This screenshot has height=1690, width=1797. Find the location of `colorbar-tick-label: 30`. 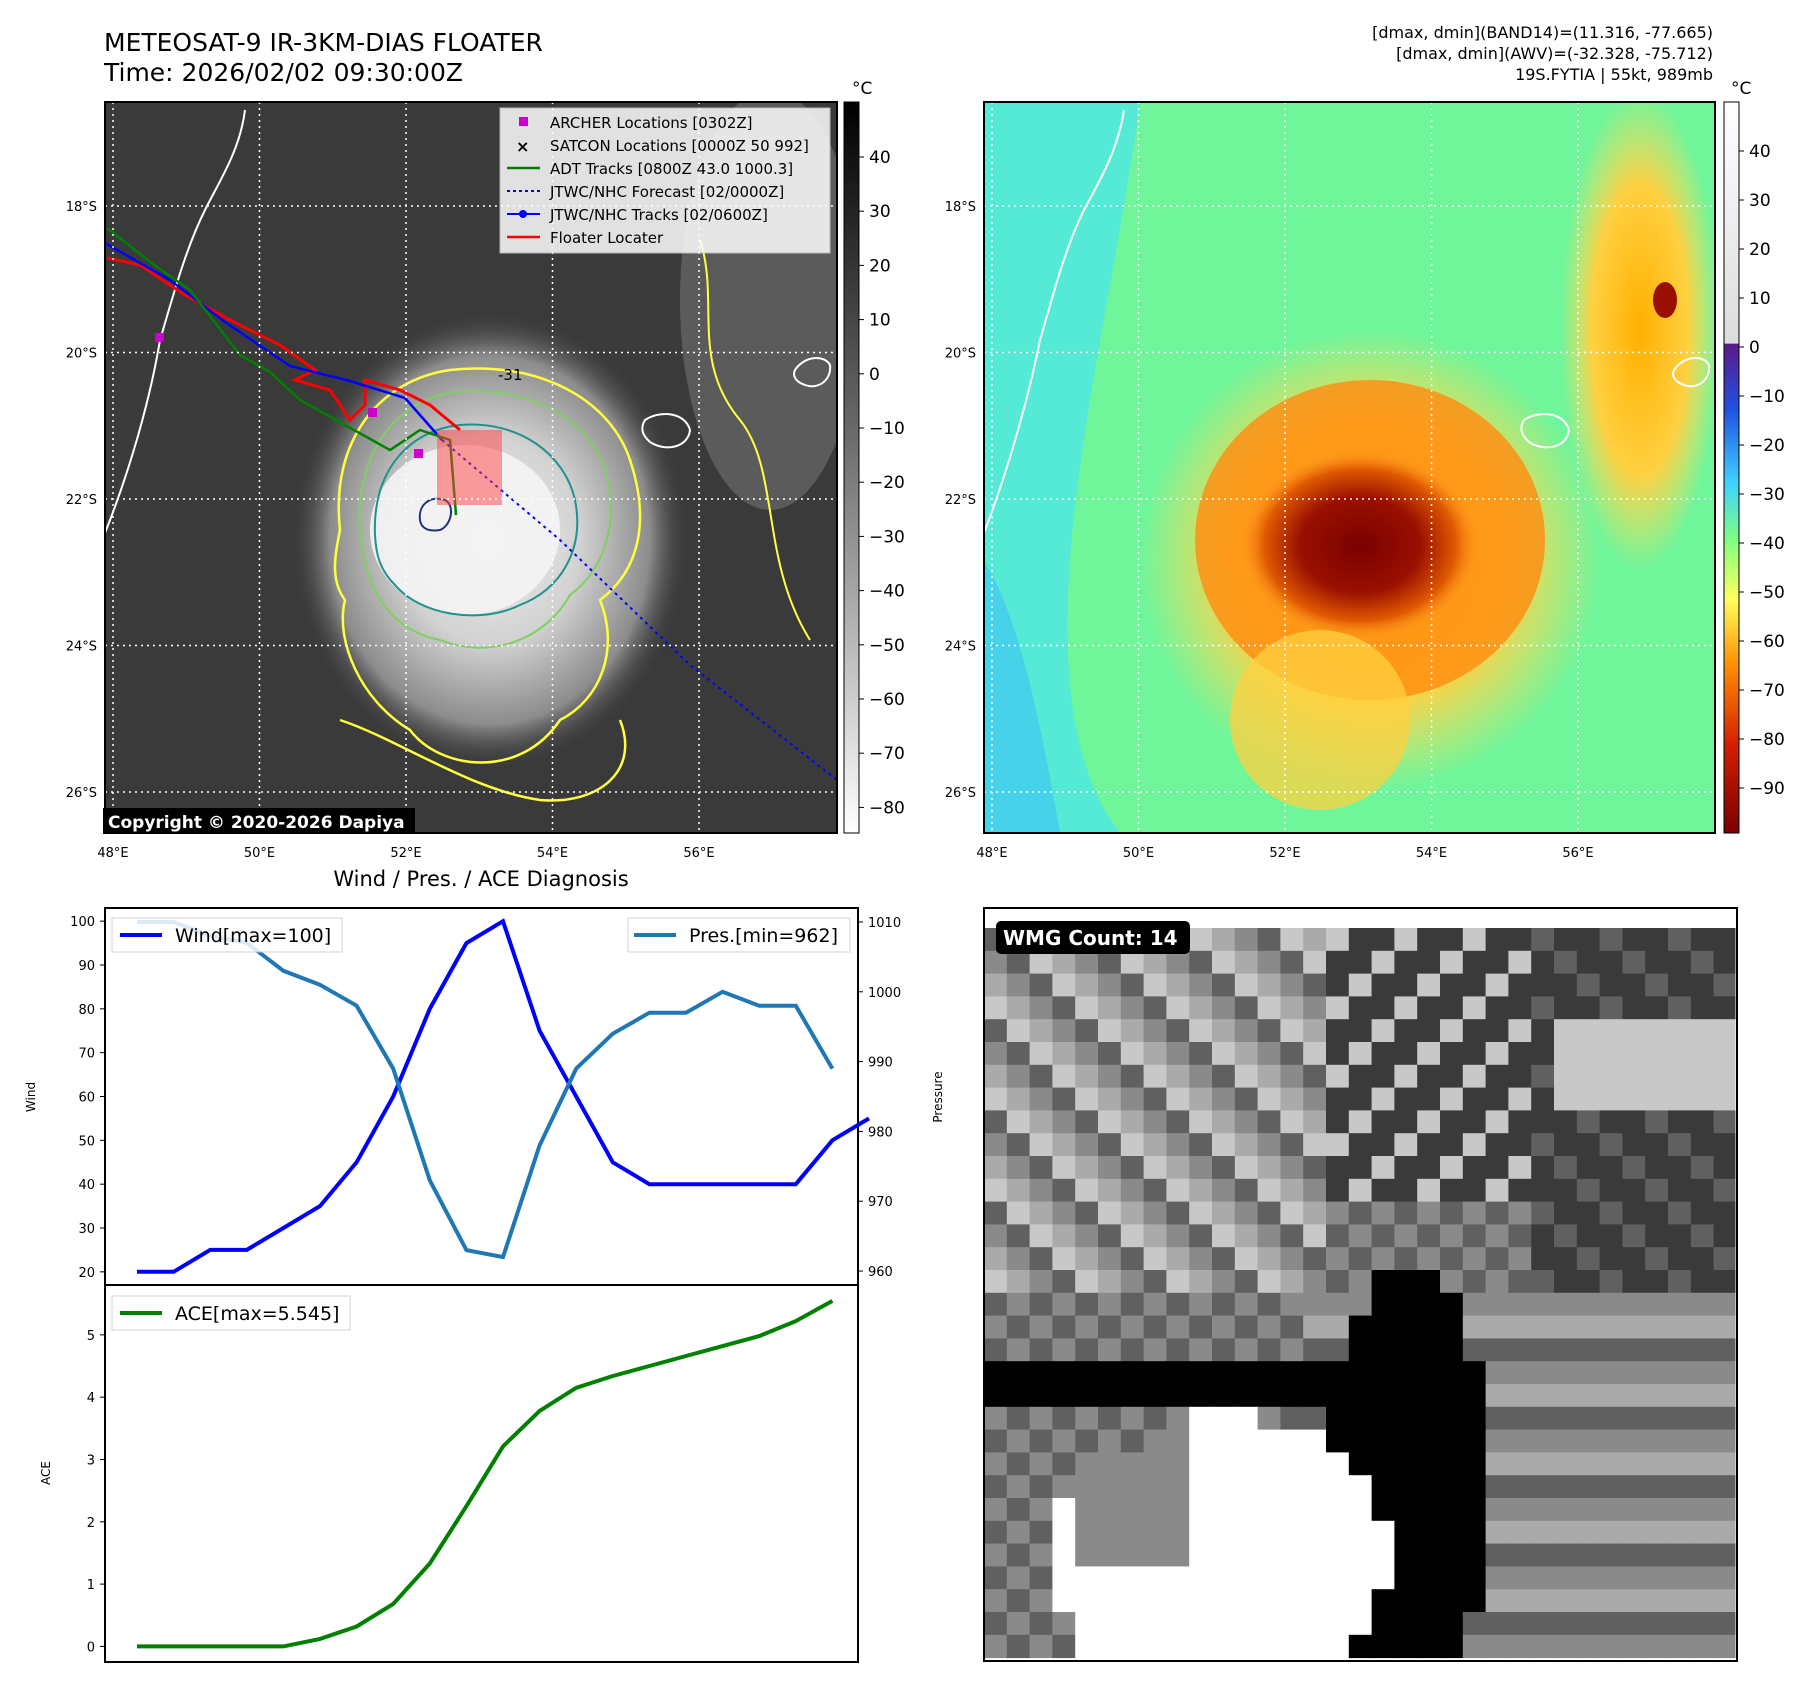

colorbar-tick-label: 30 is located at coordinates (880, 212).